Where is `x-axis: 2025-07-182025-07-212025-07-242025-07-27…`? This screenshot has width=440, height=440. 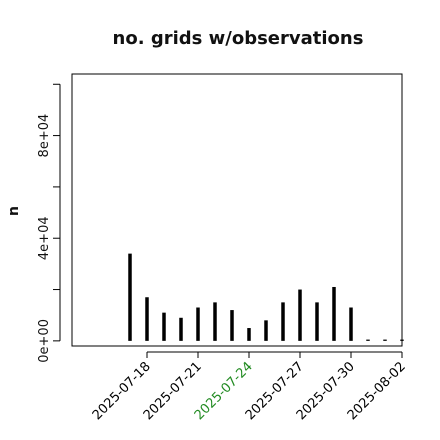
x-axis: 2025-07-182025-07-212025-07-242025-07-27… is located at coordinates (249, 387).